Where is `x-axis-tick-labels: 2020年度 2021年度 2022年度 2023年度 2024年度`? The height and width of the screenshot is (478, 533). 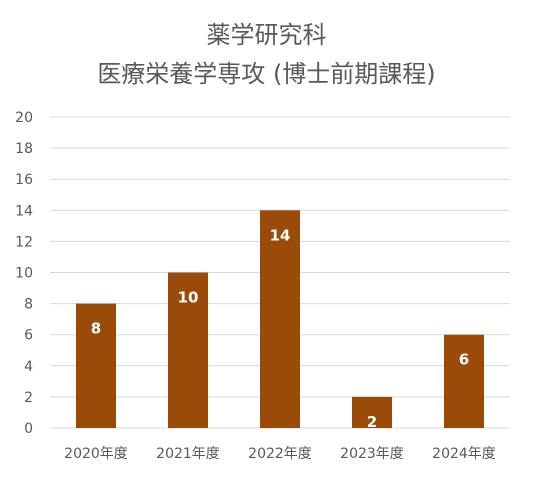
x-axis-tick-labels: 2020年度 2021年度 2022年度 2023年度 2024年度 is located at coordinates (280, 454).